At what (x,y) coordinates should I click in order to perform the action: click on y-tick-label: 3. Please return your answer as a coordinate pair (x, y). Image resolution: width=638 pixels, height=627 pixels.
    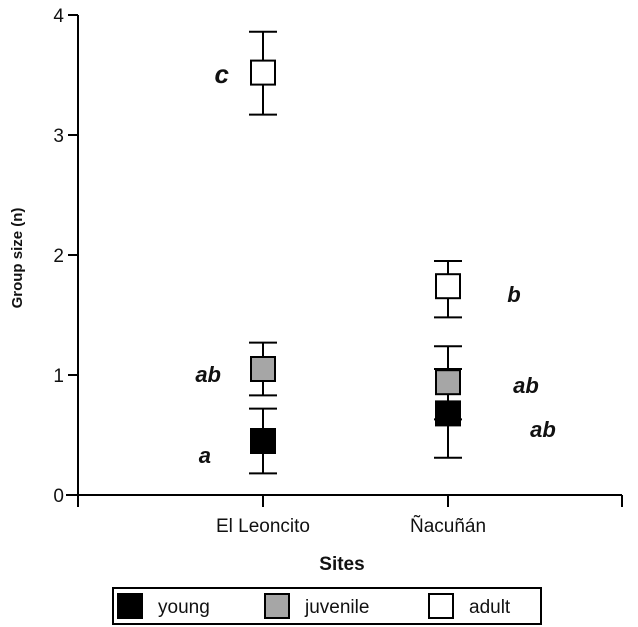
    Looking at the image, I should click on (58, 136).